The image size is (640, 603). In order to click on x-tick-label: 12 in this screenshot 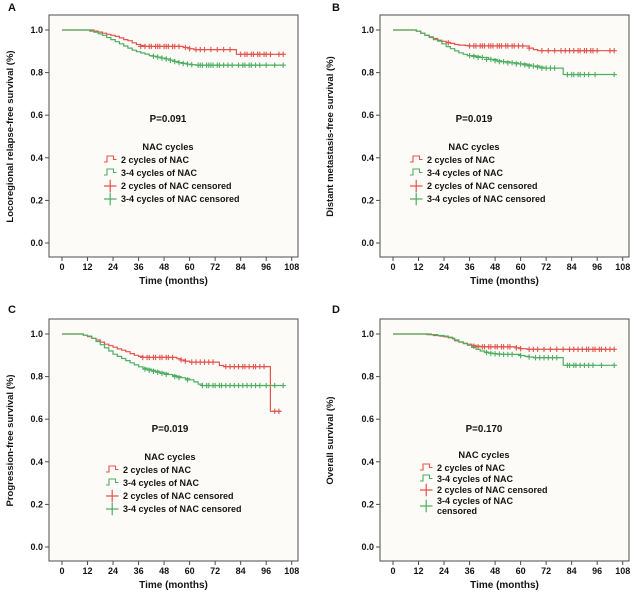, I will do `click(88, 571)`.